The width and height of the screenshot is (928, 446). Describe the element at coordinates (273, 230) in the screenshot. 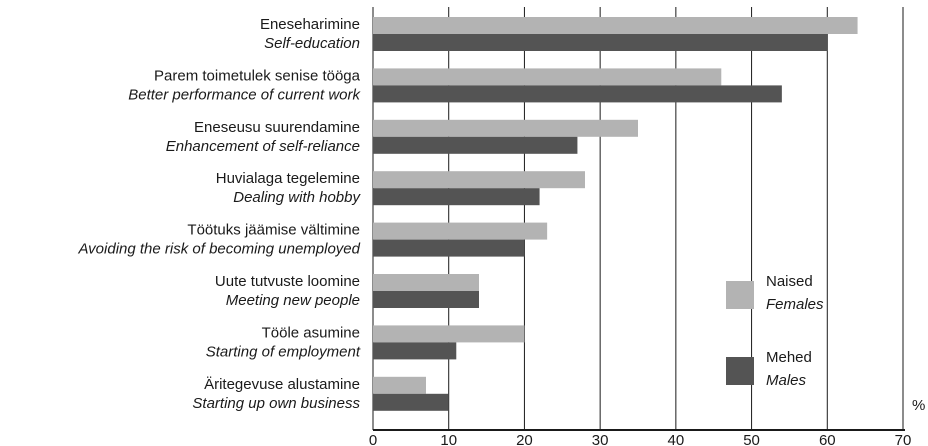

I see `category-label-et: Töötuks jäämise vältimine` at that location.